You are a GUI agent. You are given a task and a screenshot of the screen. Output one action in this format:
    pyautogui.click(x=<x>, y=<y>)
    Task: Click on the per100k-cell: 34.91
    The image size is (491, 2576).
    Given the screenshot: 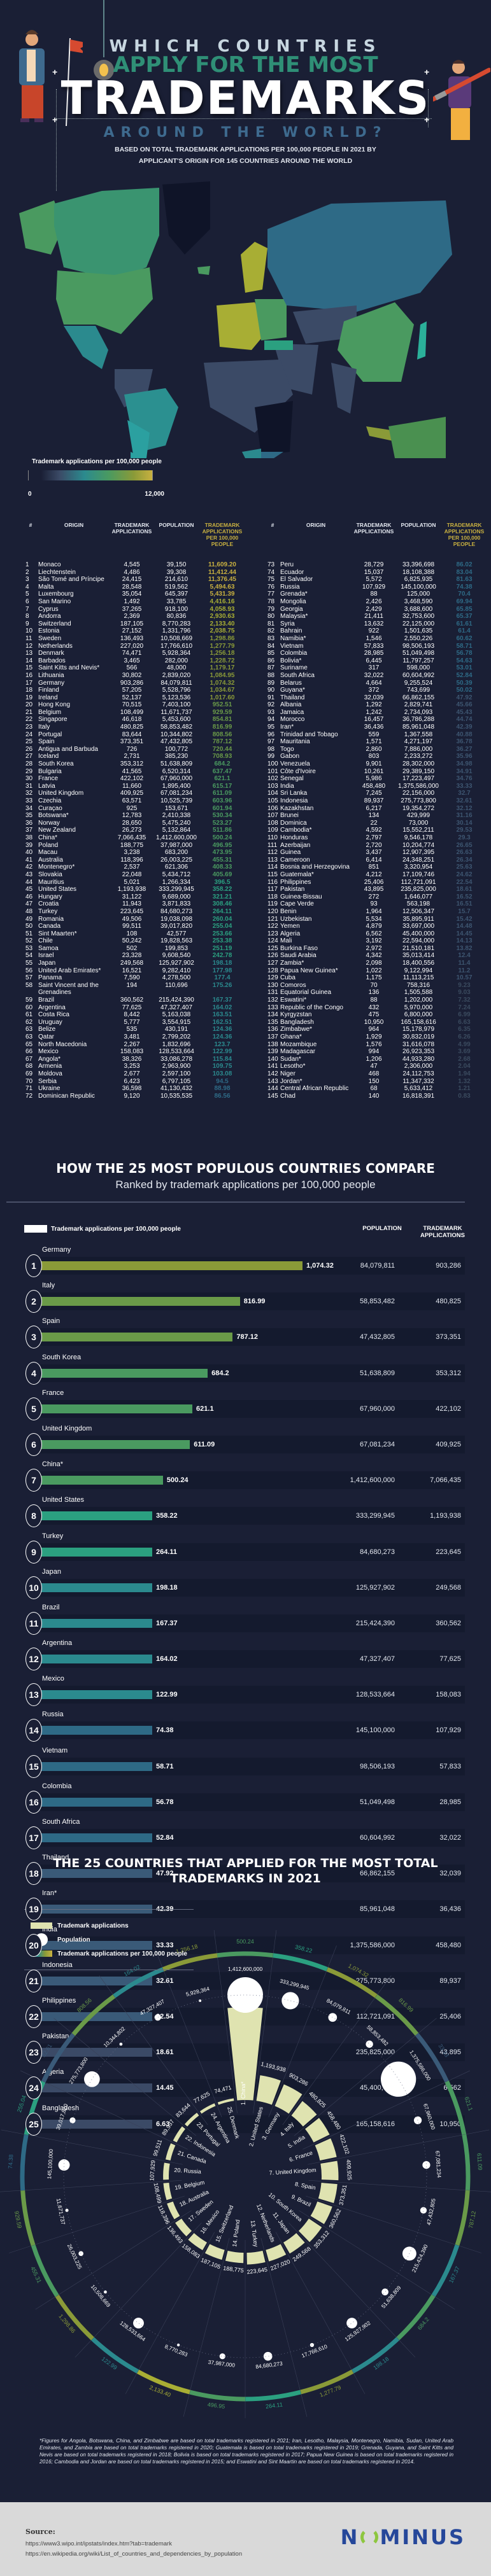 What is the action you would take?
    pyautogui.click(x=464, y=771)
    